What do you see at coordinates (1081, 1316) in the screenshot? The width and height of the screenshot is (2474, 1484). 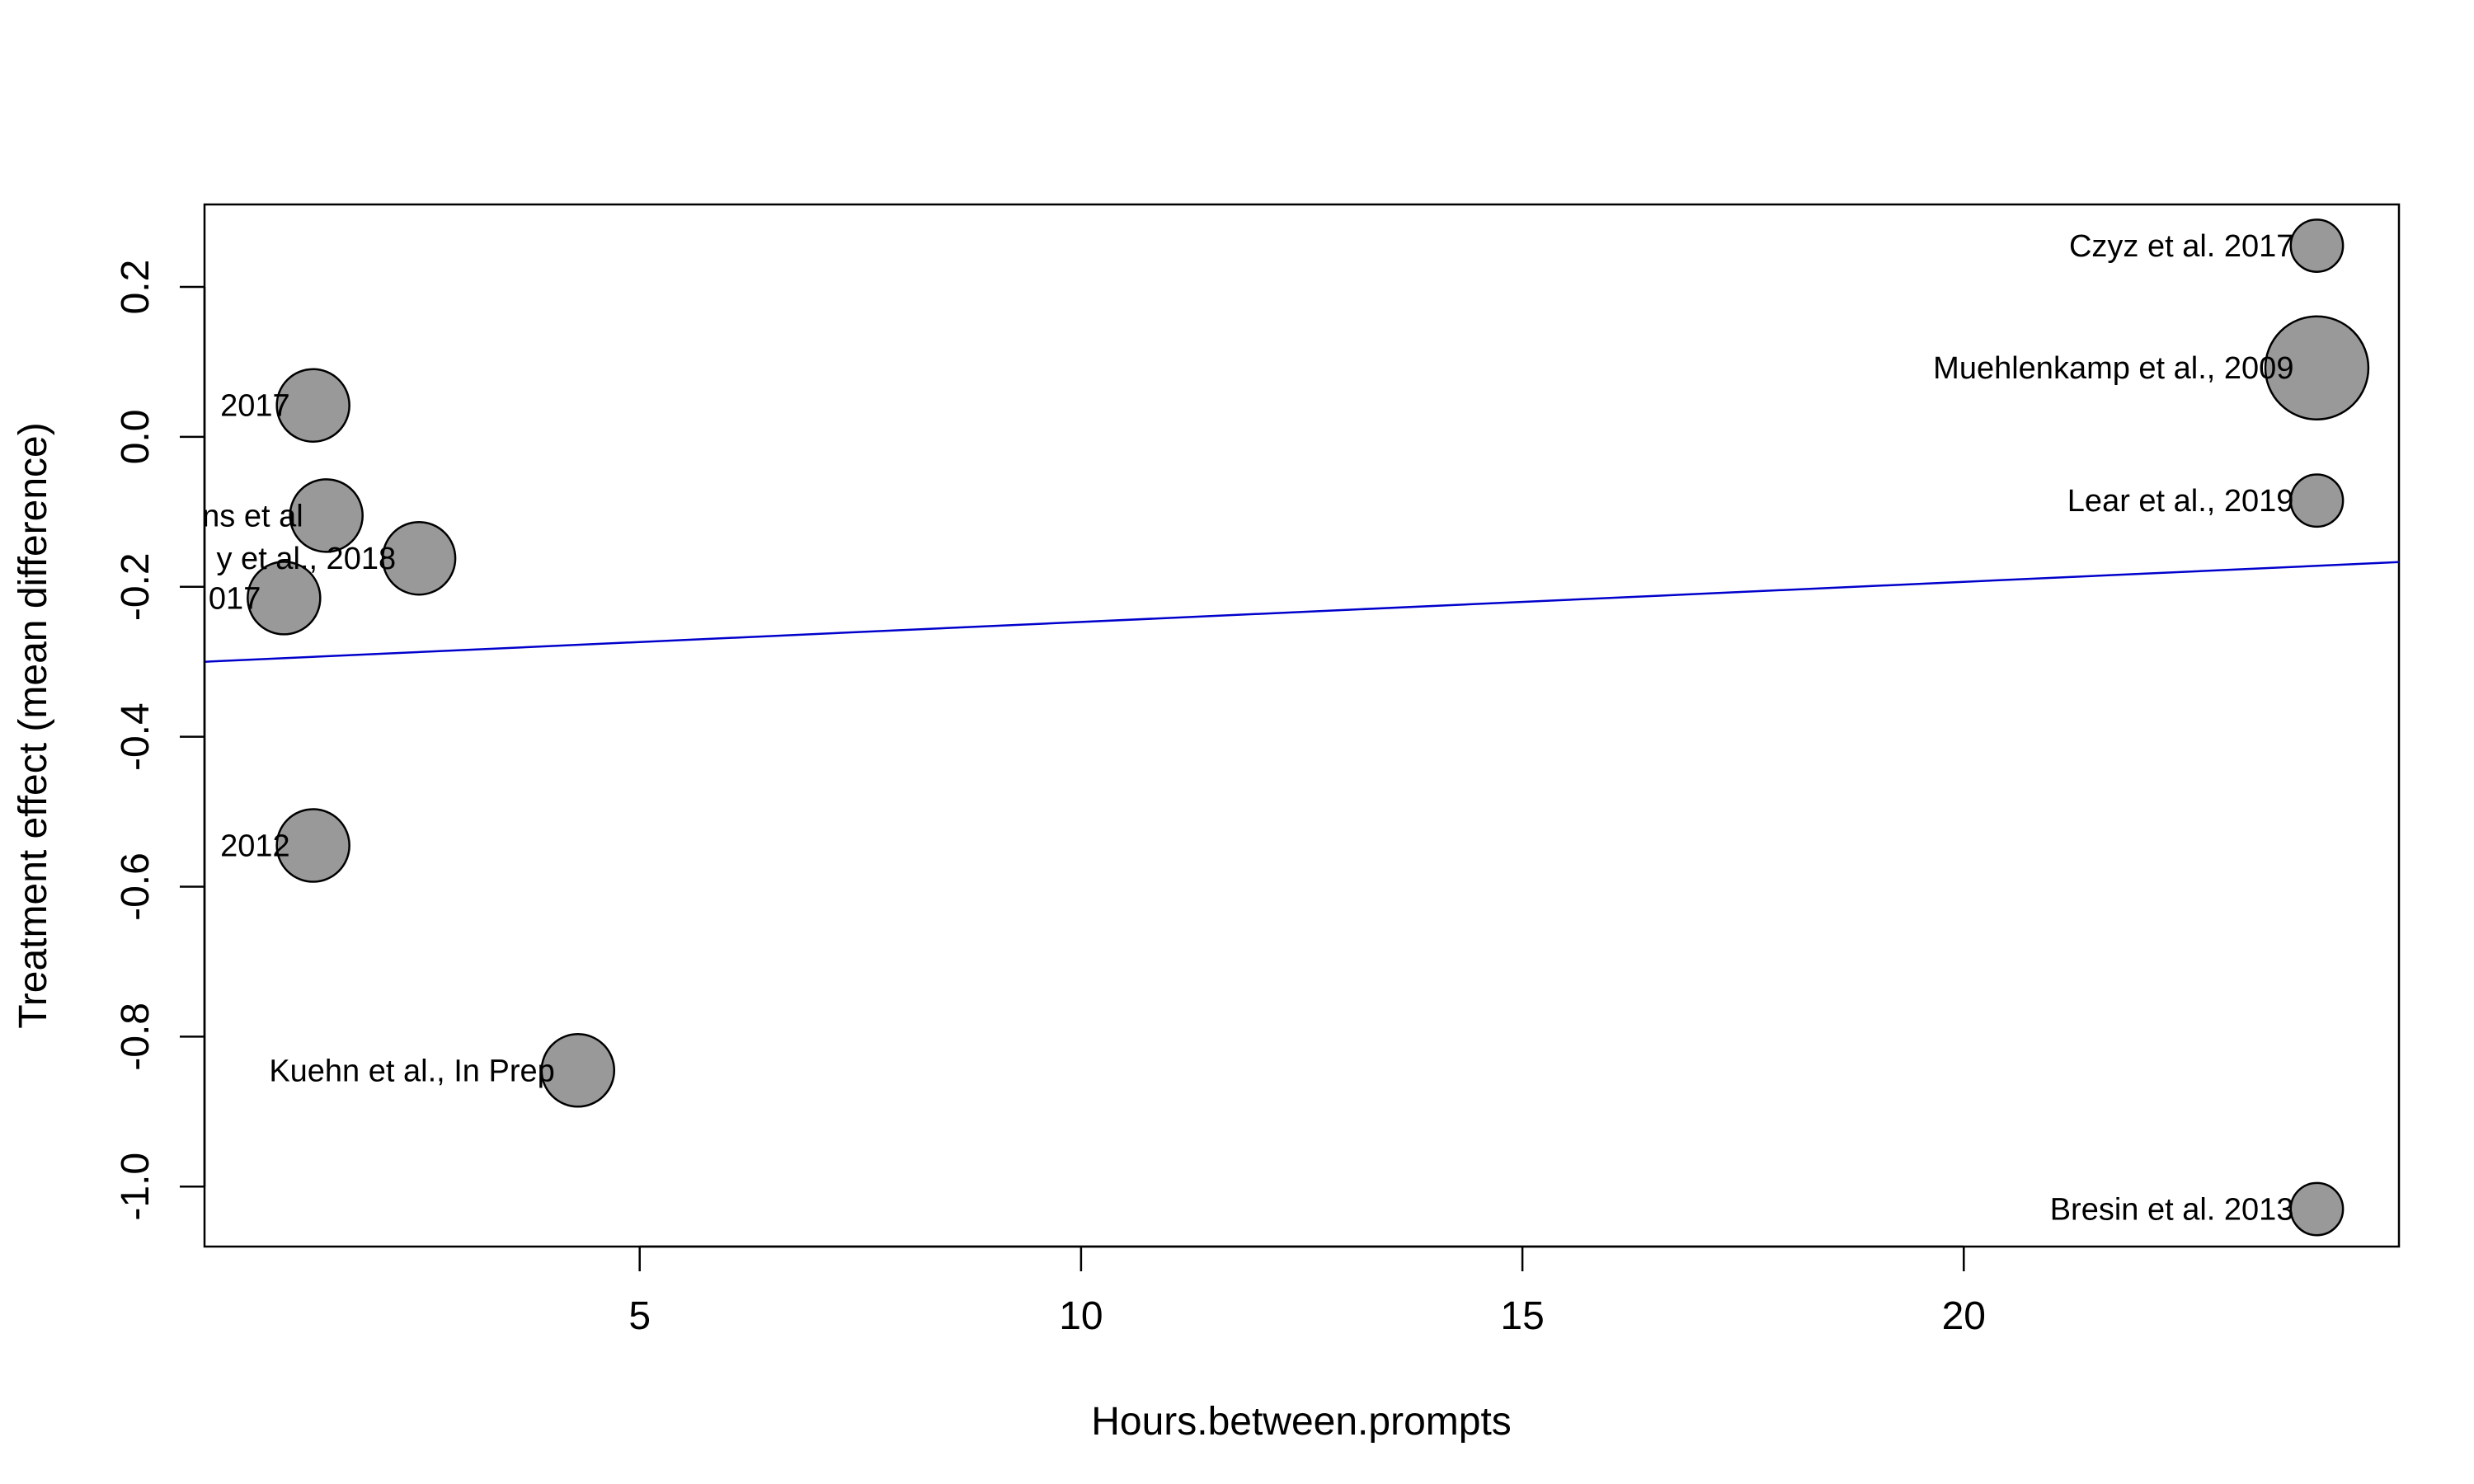 I see `x-tick-label: 10` at bounding box center [1081, 1316].